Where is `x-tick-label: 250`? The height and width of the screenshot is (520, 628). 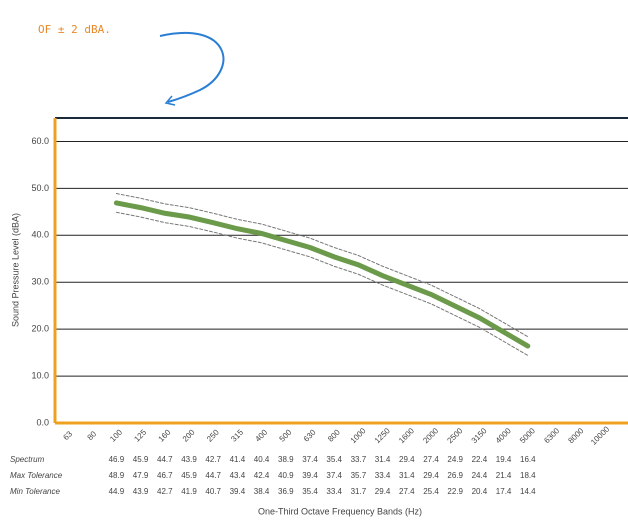
x-tick-label: 250 is located at coordinates (213, 435).